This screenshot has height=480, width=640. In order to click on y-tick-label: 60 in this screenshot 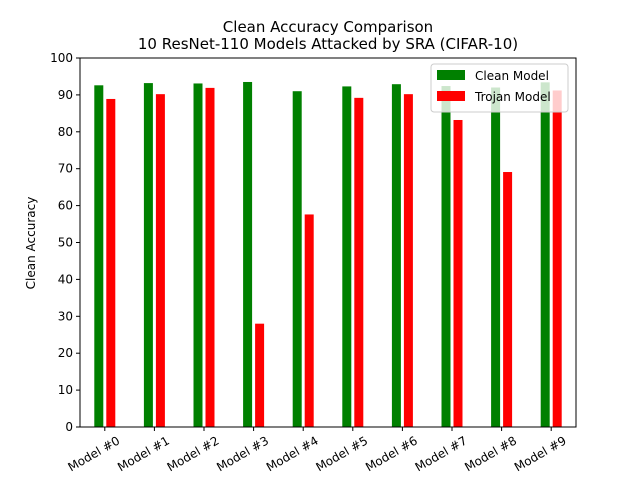, I will do `click(65, 206)`.